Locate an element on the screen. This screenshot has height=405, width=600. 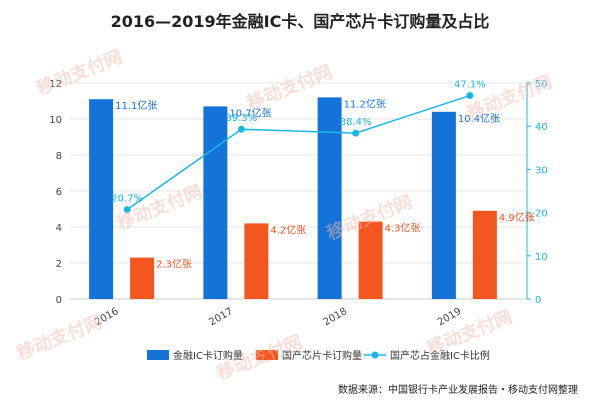
chart-title: 2016—2019年金融IC卡、国产芯片卡订购量及占比 is located at coordinates (300, 21).